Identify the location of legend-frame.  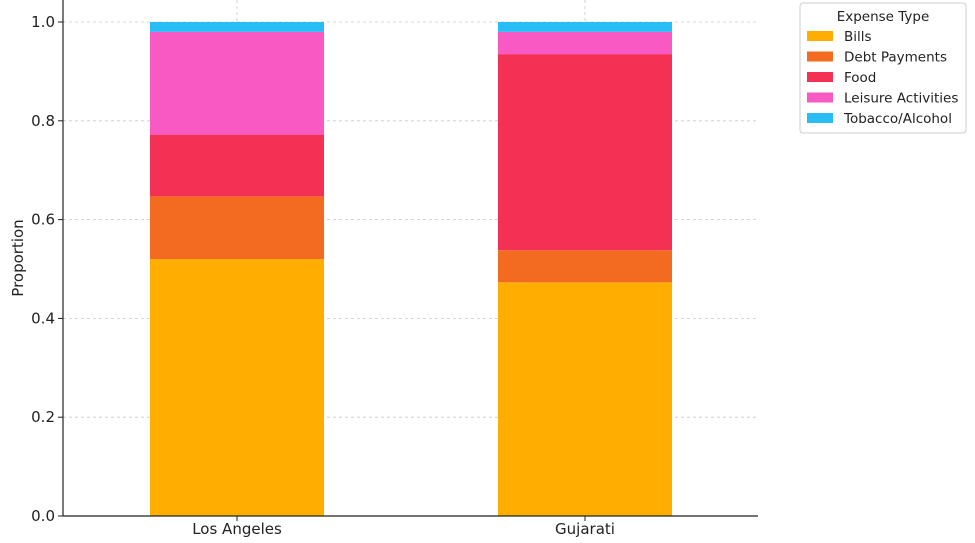
(883, 68).